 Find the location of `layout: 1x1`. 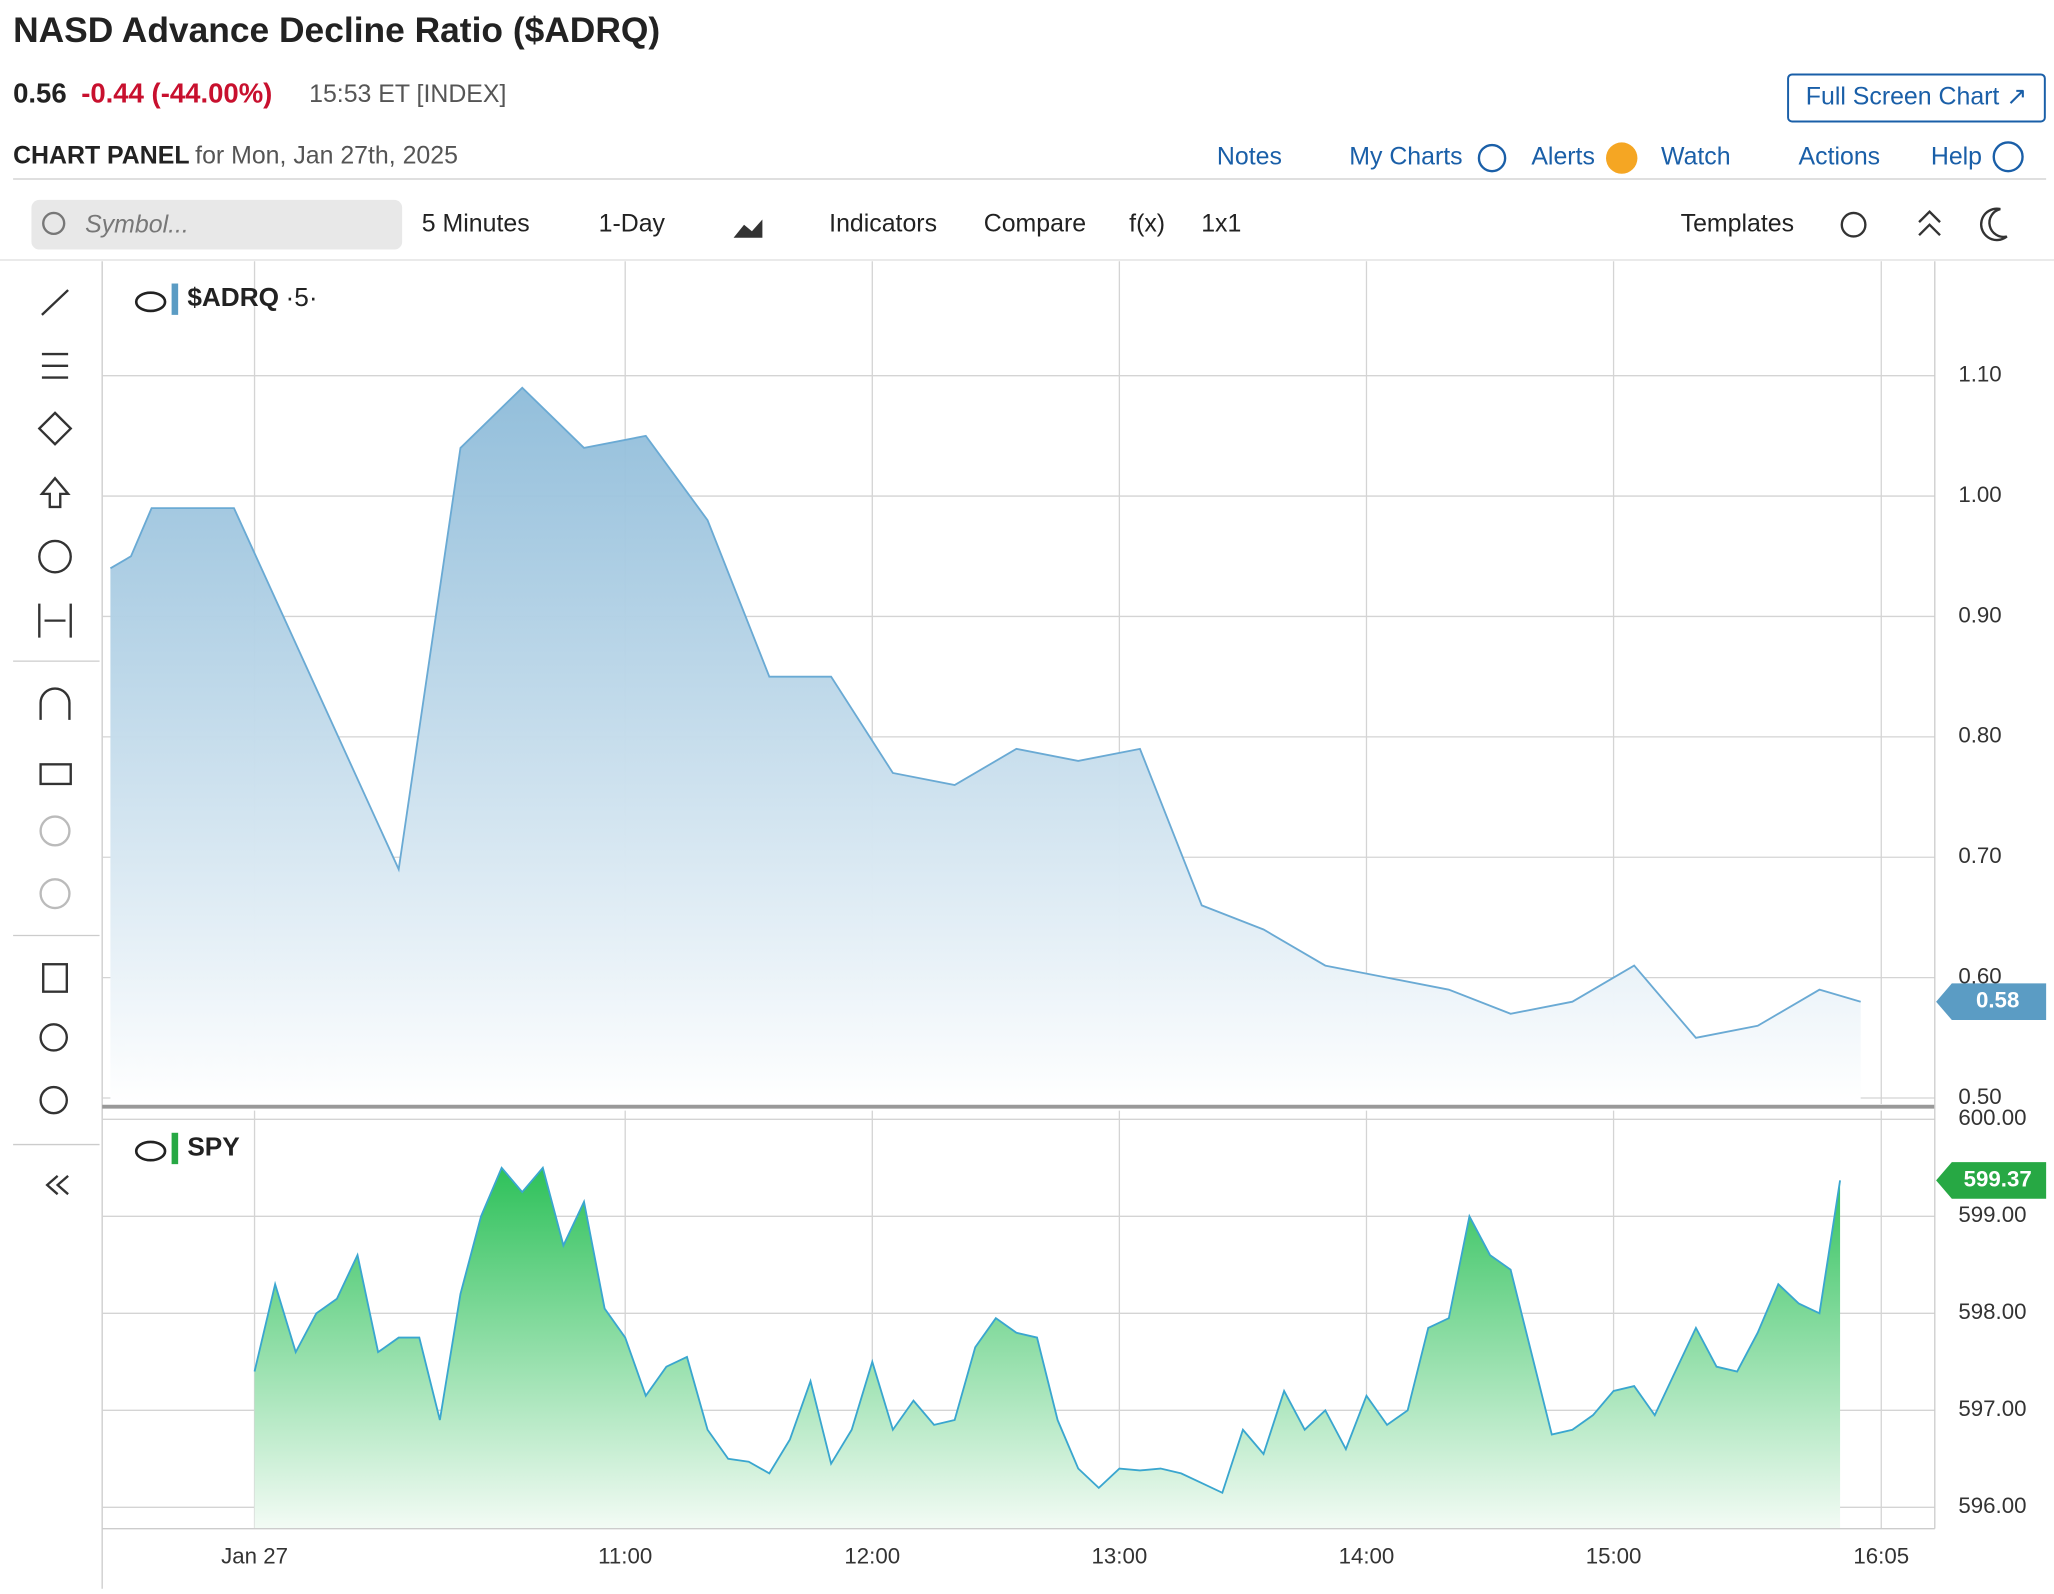

layout: 1x1 is located at coordinates (1221, 223).